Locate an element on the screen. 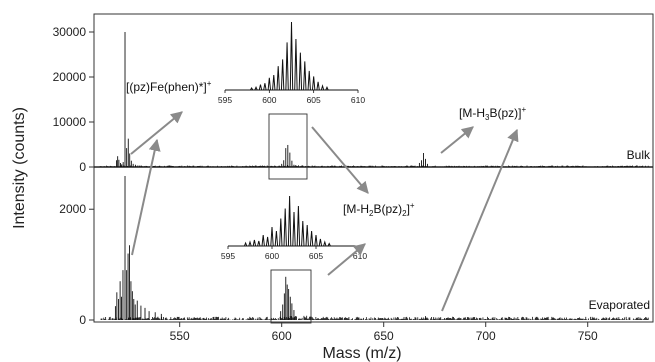 The height and width of the screenshot is (362, 655). y-axis-label: Intensity (counts) is located at coordinates (19, 168).